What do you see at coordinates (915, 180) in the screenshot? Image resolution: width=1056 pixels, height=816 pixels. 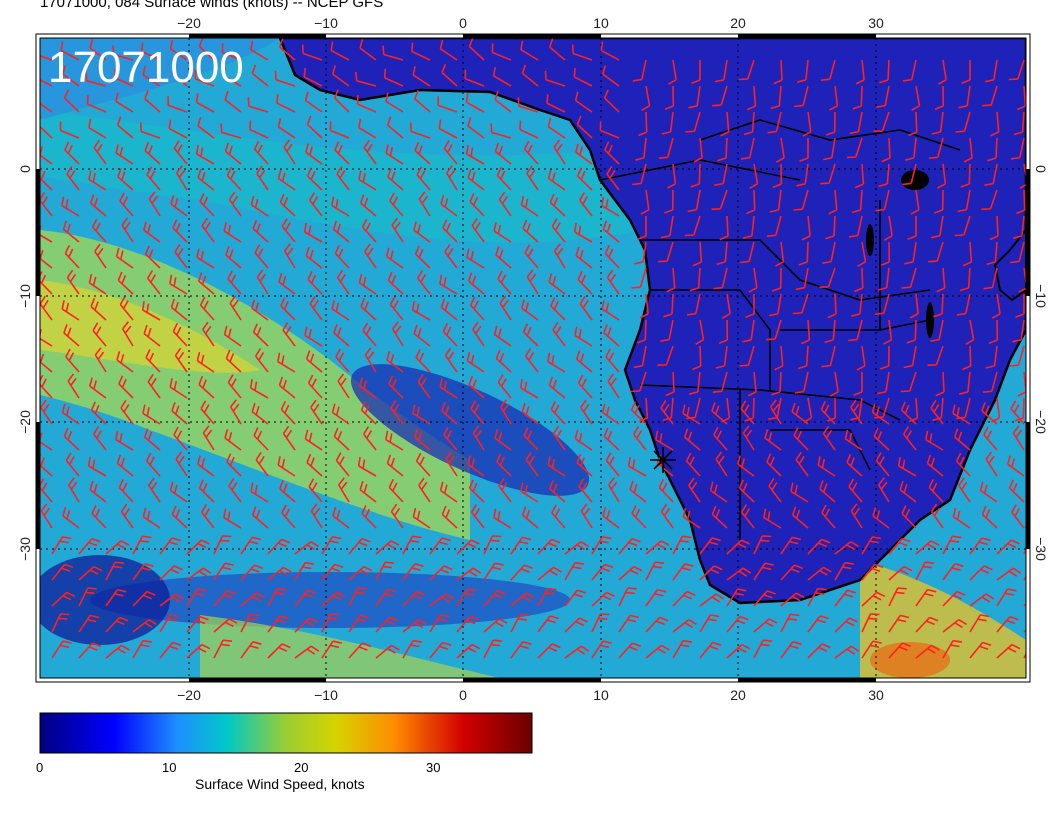 I see `lake-victoria` at bounding box center [915, 180].